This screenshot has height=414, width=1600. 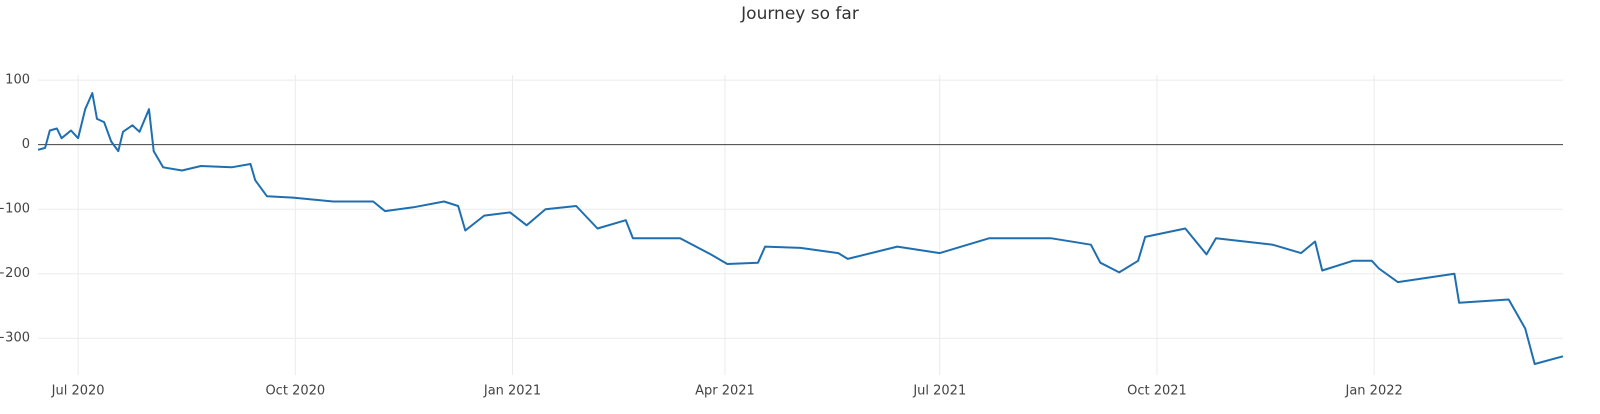 What do you see at coordinates (15, 209) in the screenshot?
I see `y-tick-label: −100` at bounding box center [15, 209].